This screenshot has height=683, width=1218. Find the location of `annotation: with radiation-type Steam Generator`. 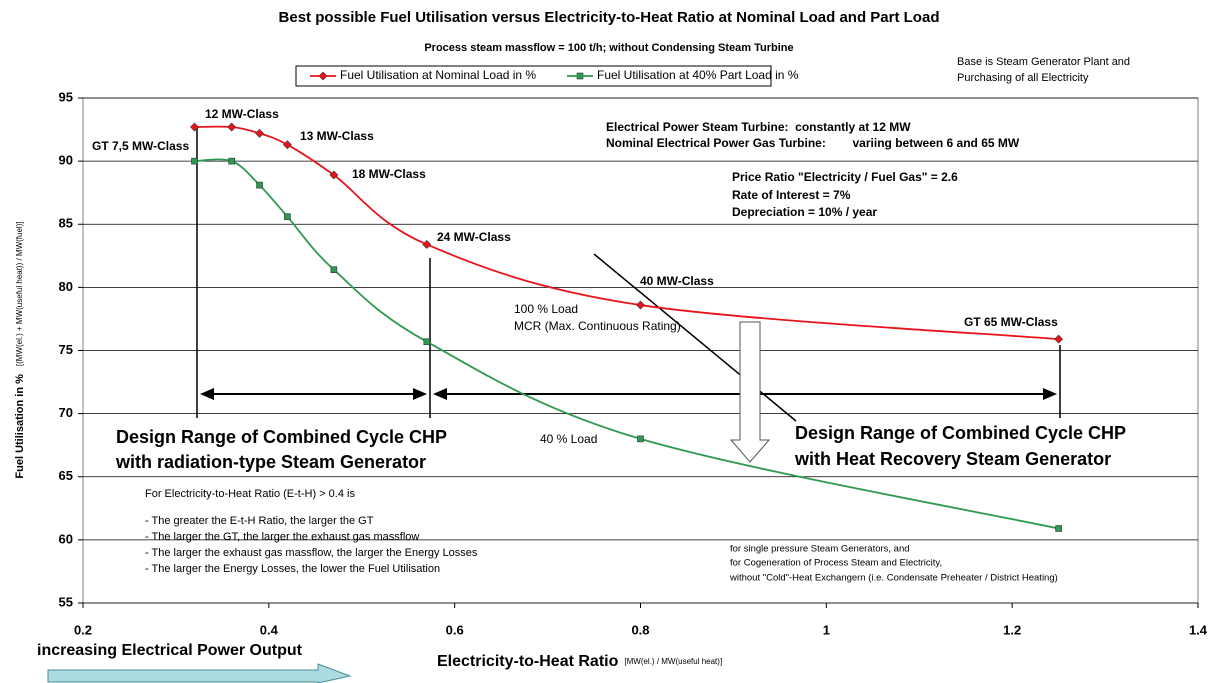

annotation: with radiation-type Steam Generator is located at coordinates (270, 462).